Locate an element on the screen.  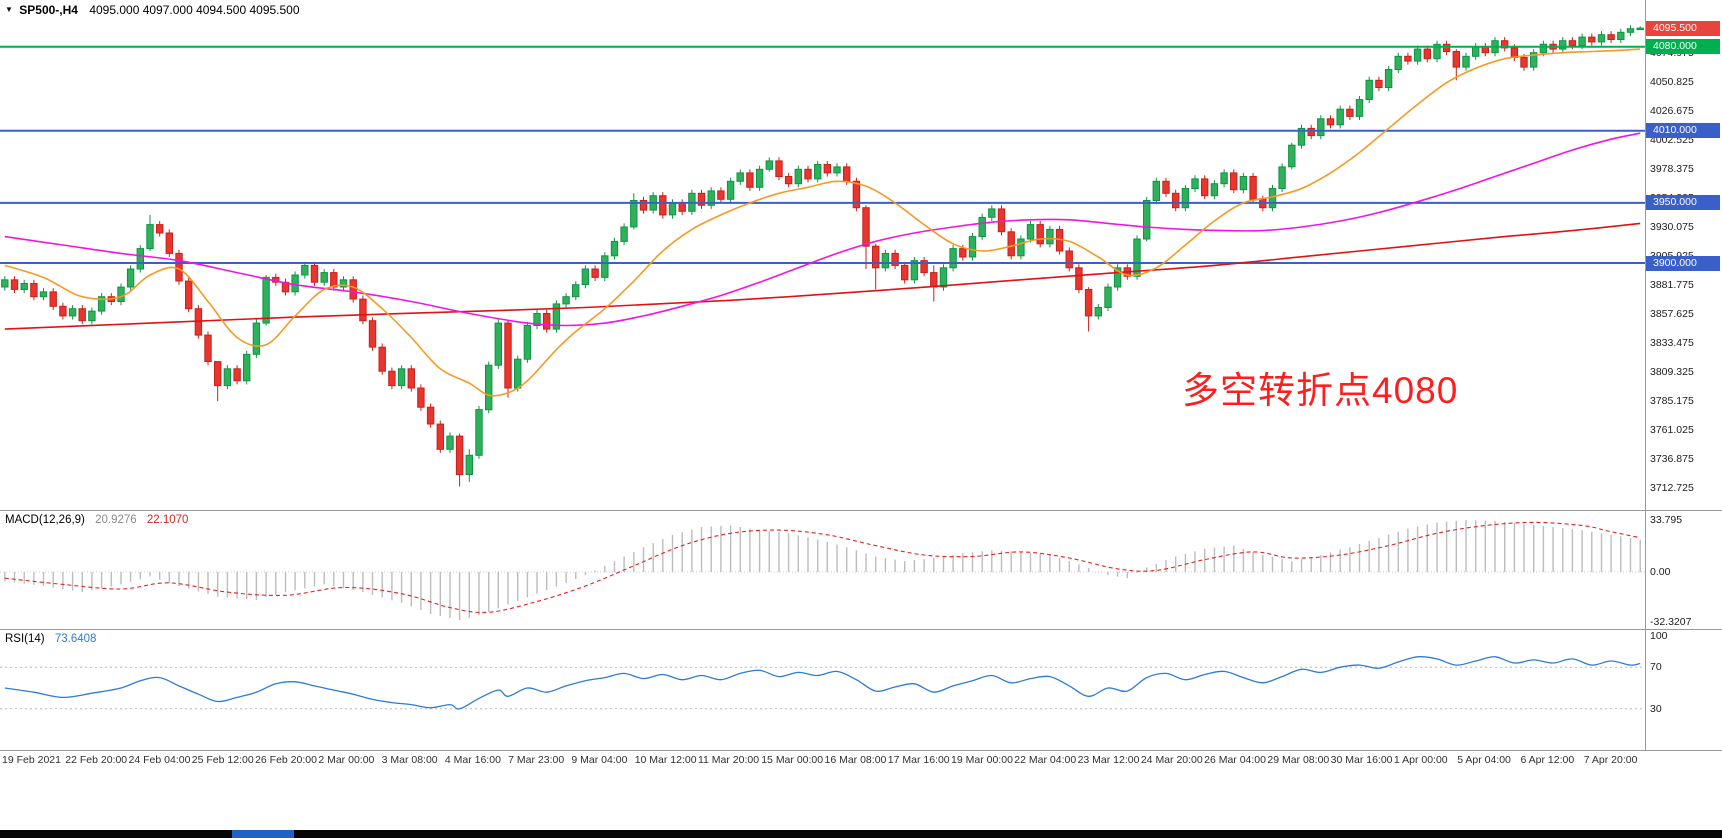
macd-canvas is located at coordinates (822, 570).